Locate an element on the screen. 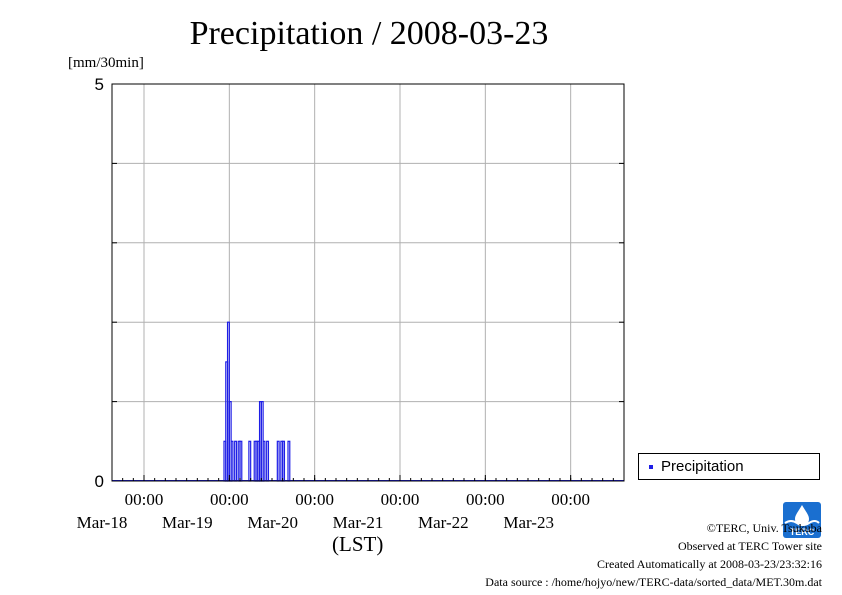 Image resolution: width=842 pixels, height=595 pixels. x-tick-label-date: Mar-23 is located at coordinates (528, 522).